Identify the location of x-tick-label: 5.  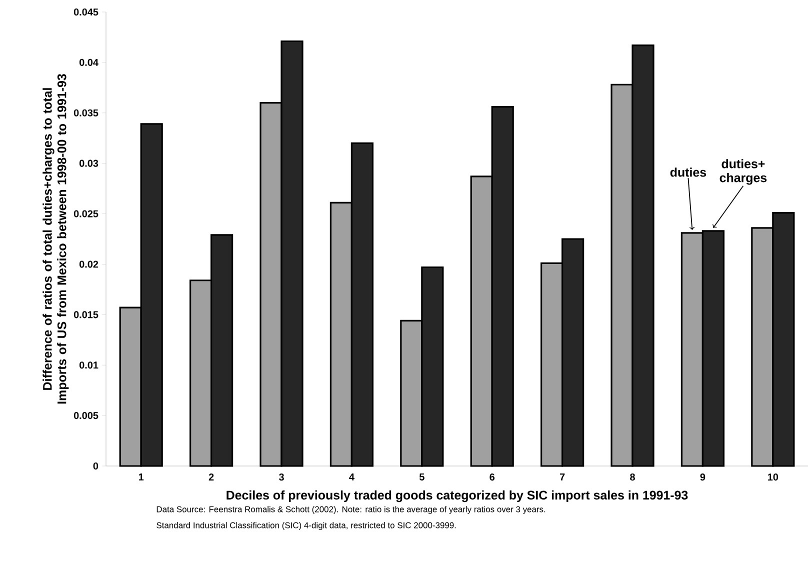
(421, 477).